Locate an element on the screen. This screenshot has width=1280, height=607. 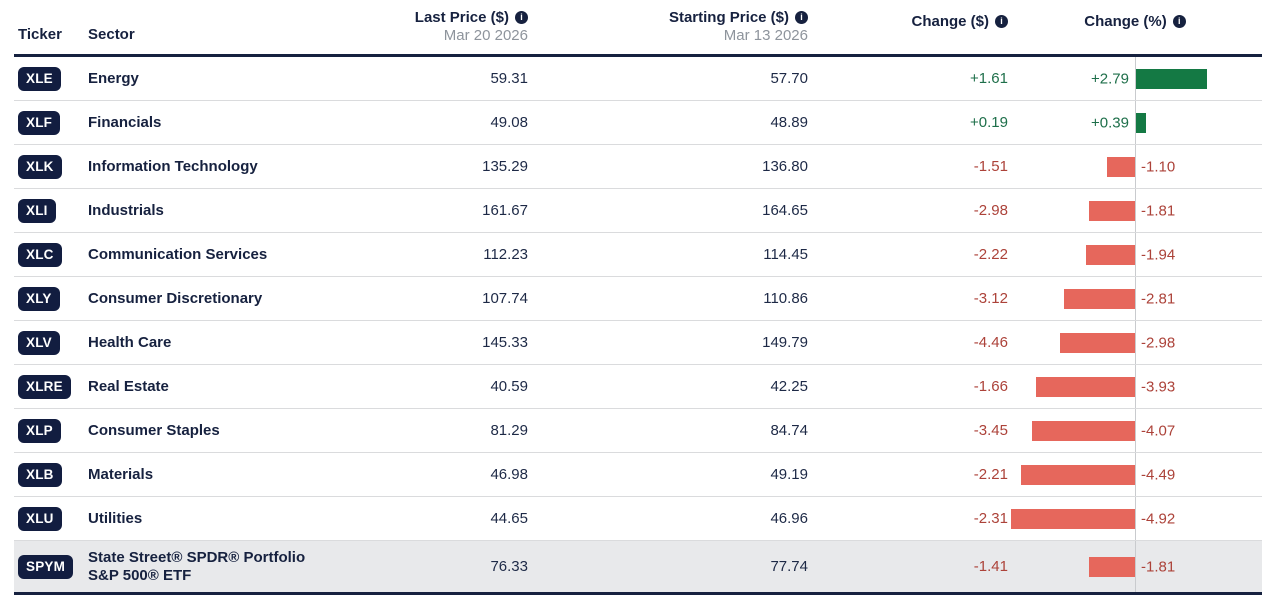
starting-price-value: 42.25 is located at coordinates (789, 386).